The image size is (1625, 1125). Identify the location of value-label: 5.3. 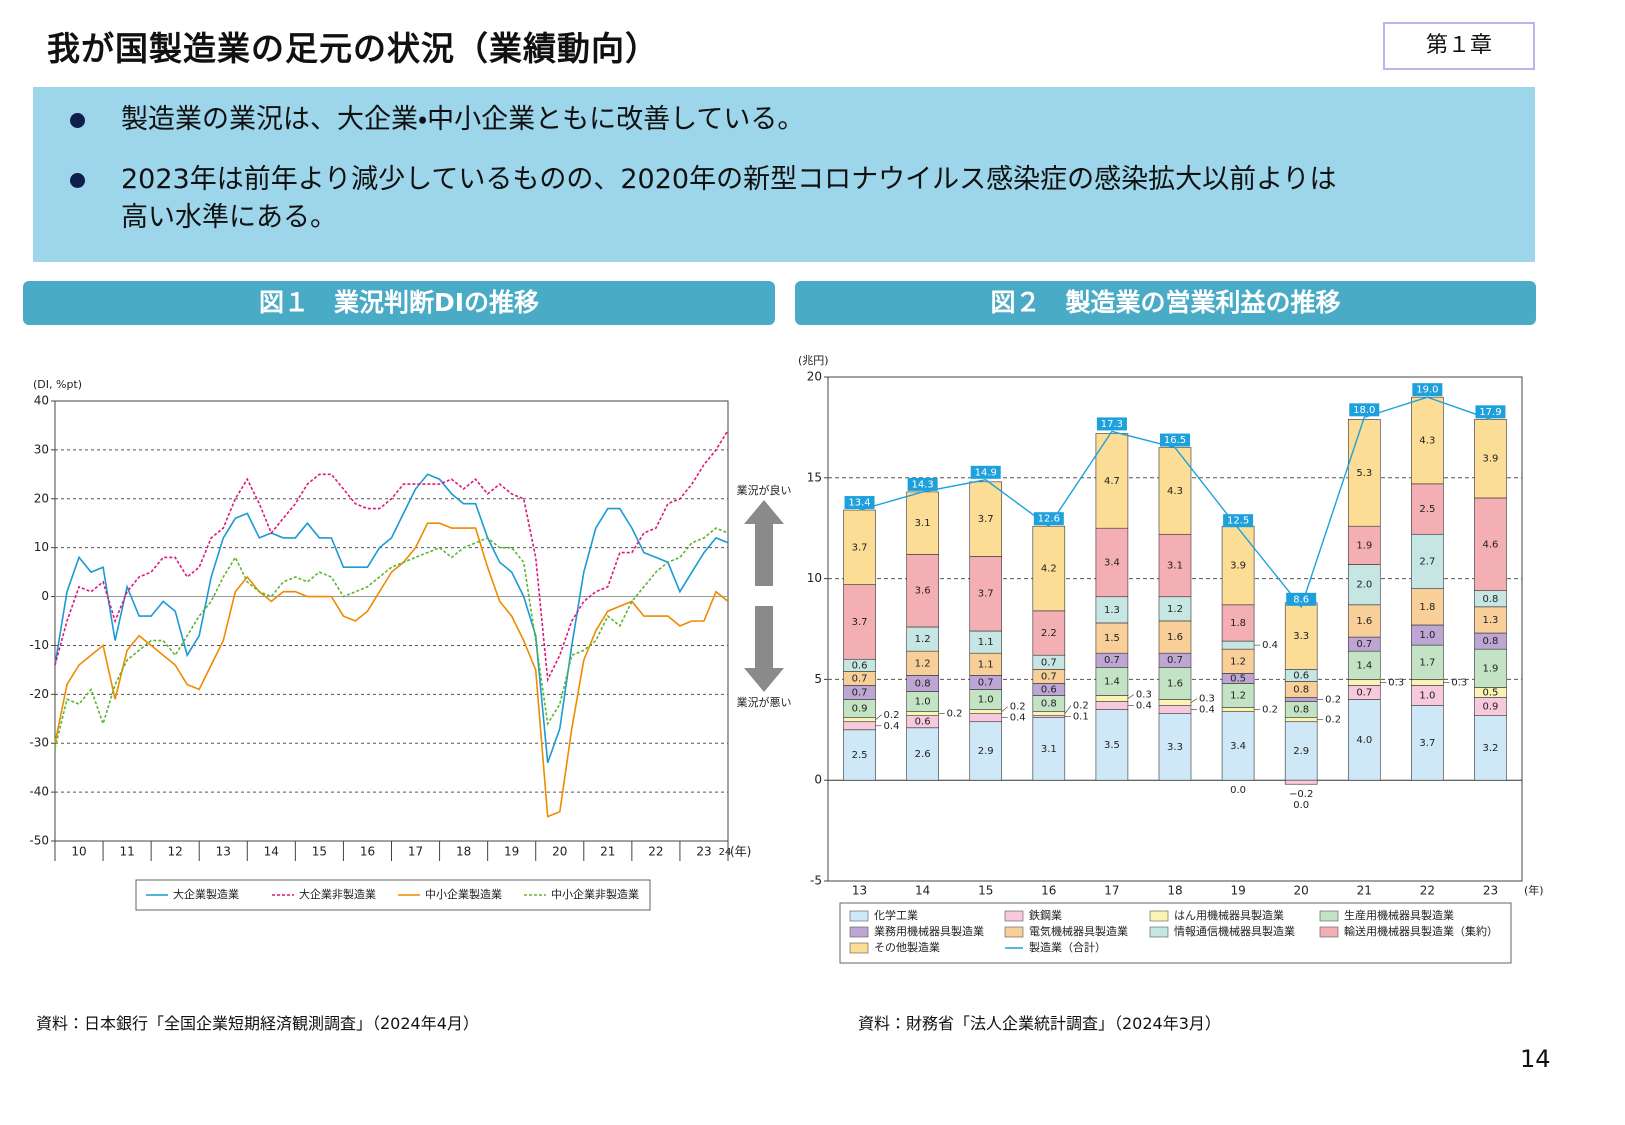
(1364, 473).